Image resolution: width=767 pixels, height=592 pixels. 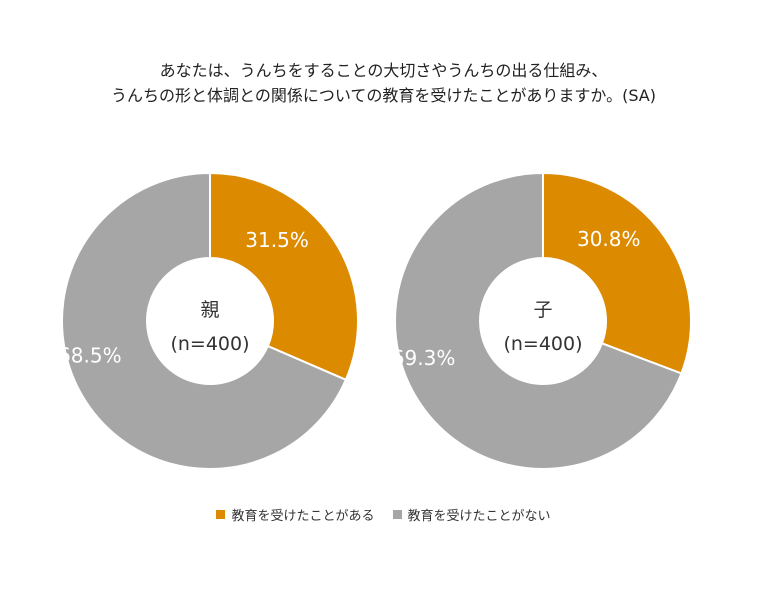 What do you see at coordinates (424, 358) in the screenshot?
I see `donut-1-value-label-1: 69.3%` at bounding box center [424, 358].